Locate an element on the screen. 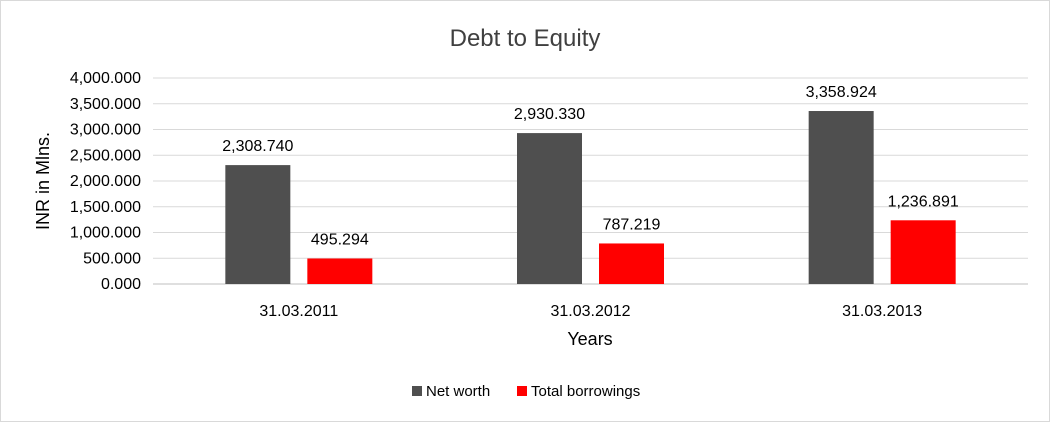  y-tick-label: 500.000 is located at coordinates (112, 258).